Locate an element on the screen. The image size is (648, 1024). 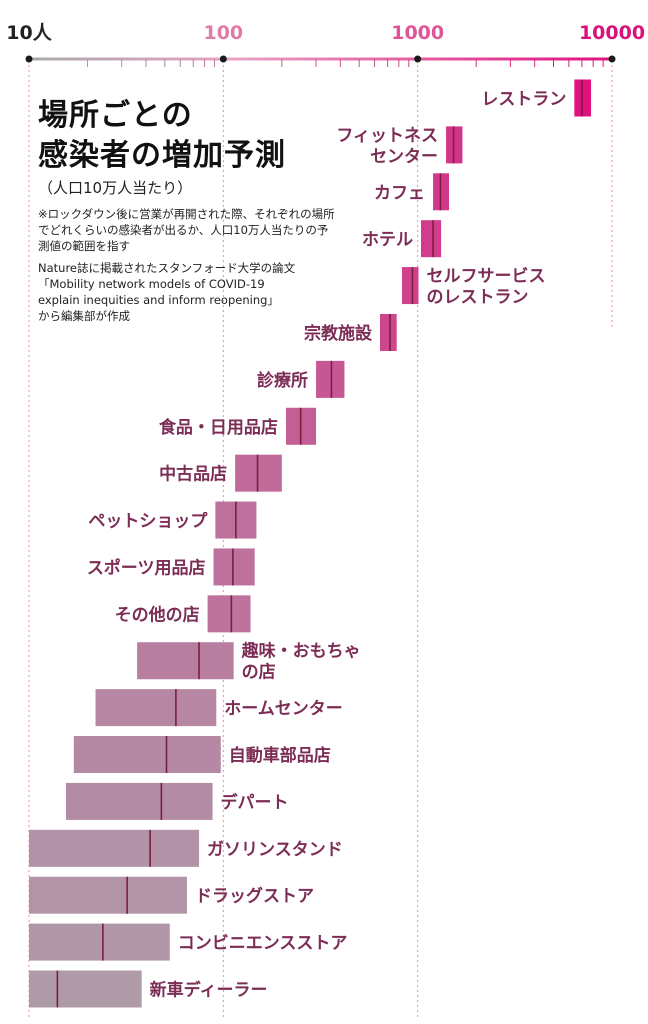
category-label: ペットショップ is located at coordinates (148, 521).